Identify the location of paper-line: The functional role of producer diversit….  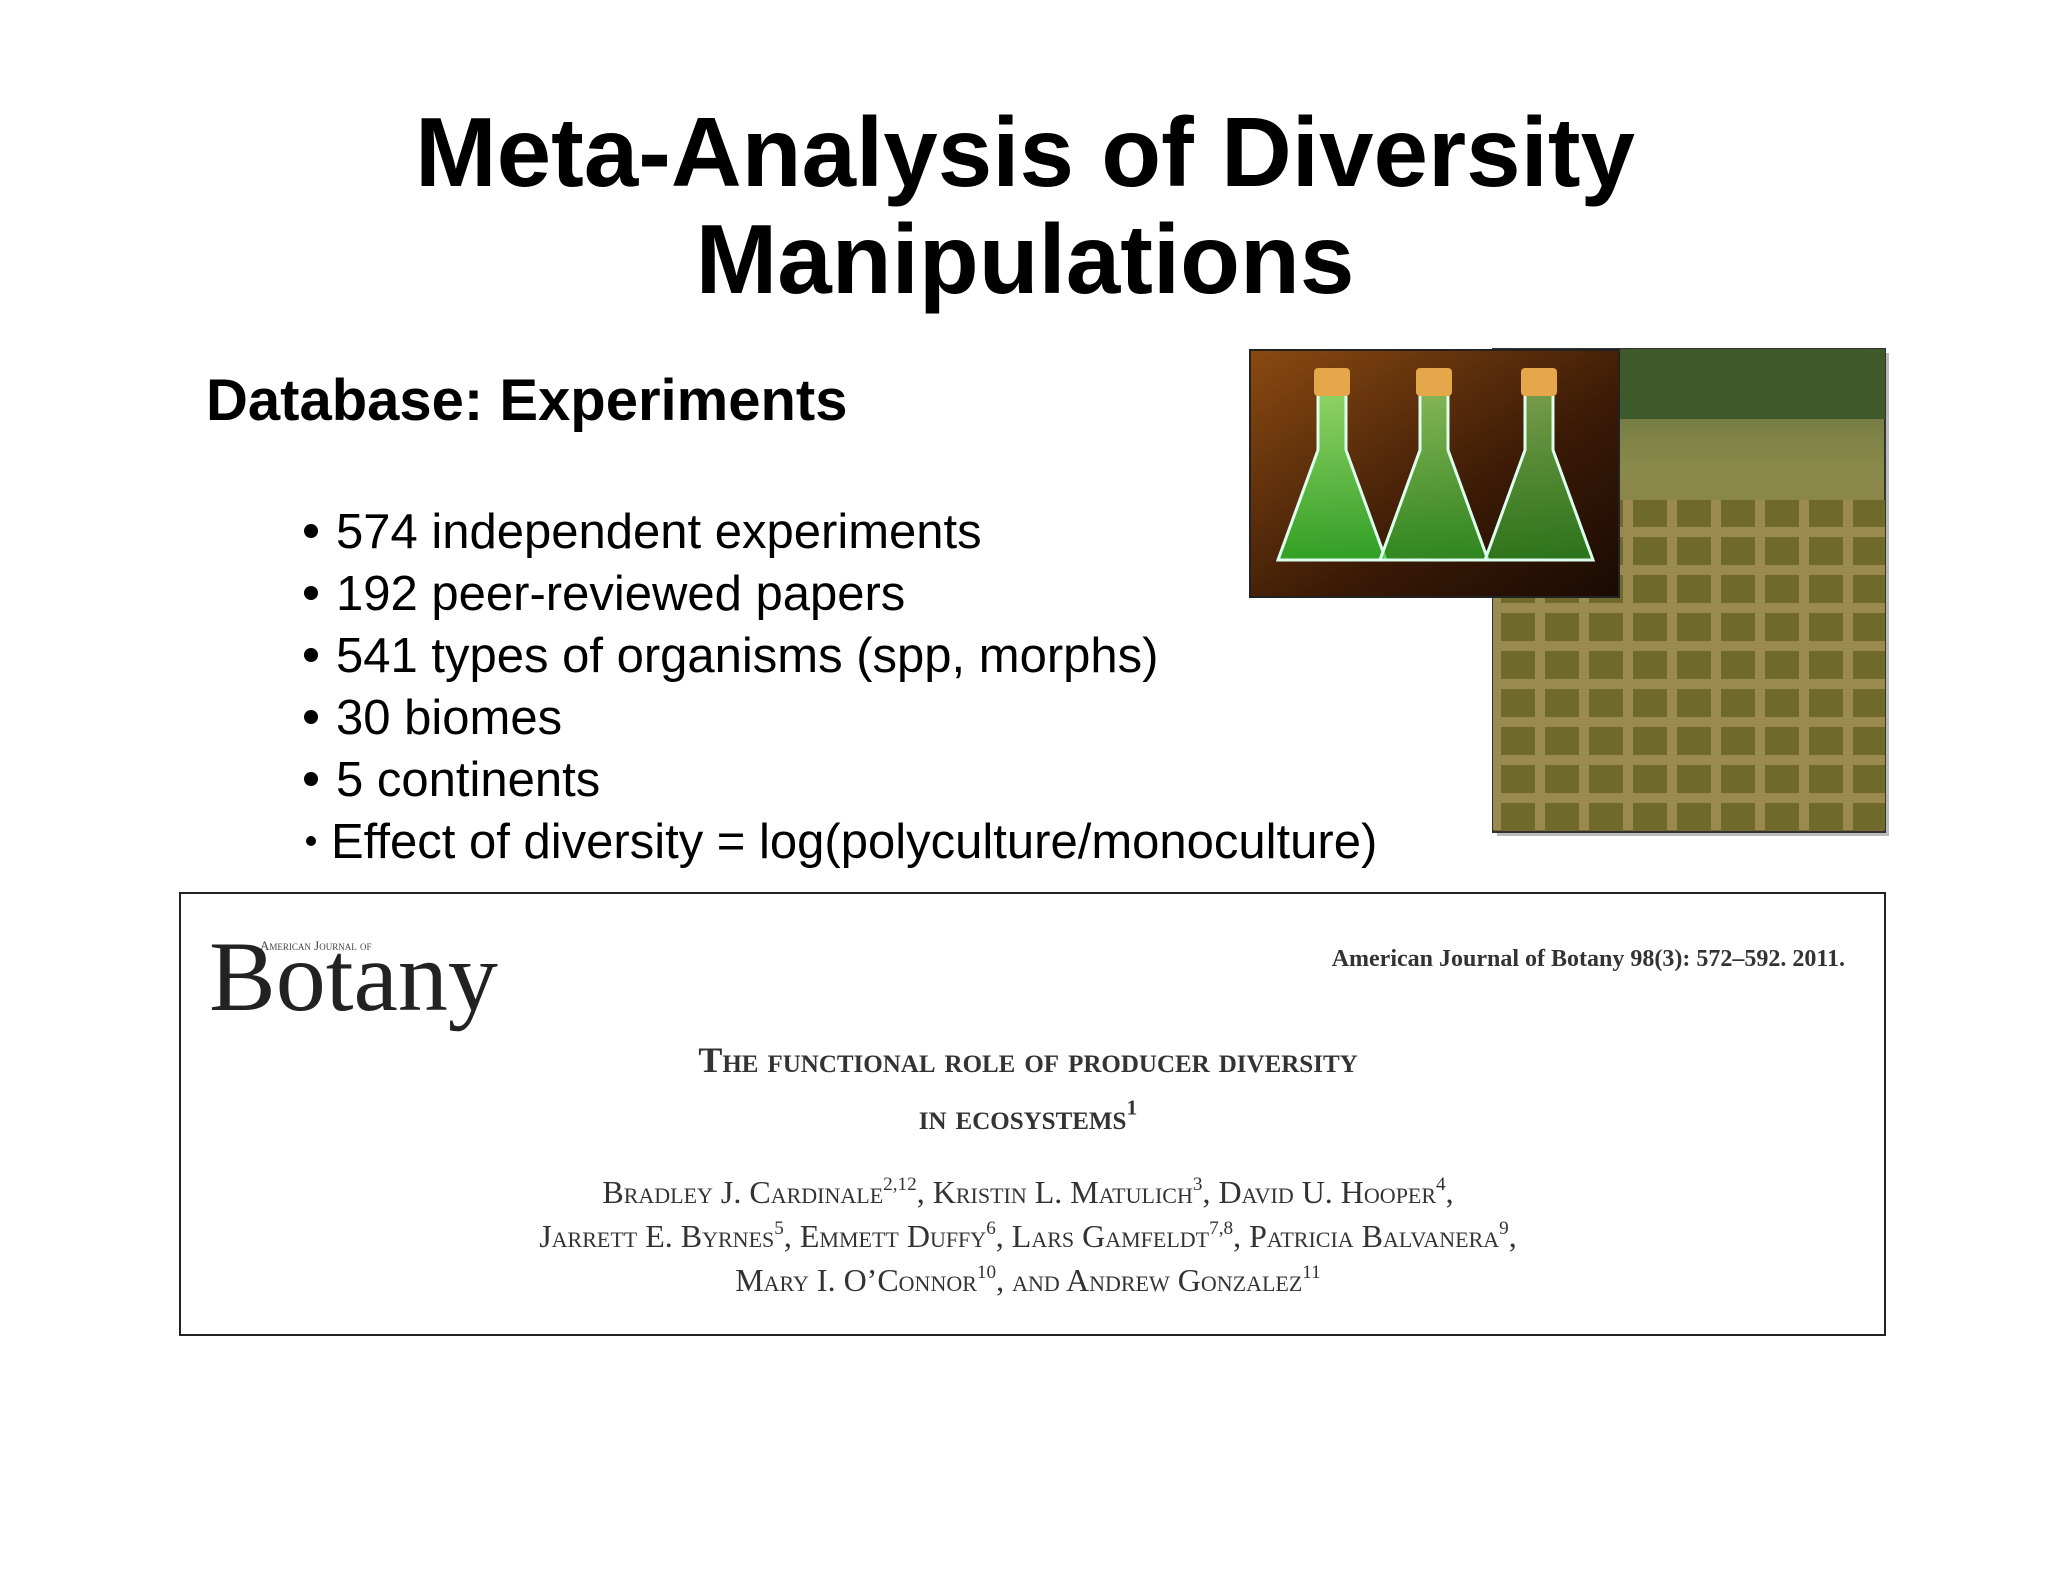
(1027, 1060).